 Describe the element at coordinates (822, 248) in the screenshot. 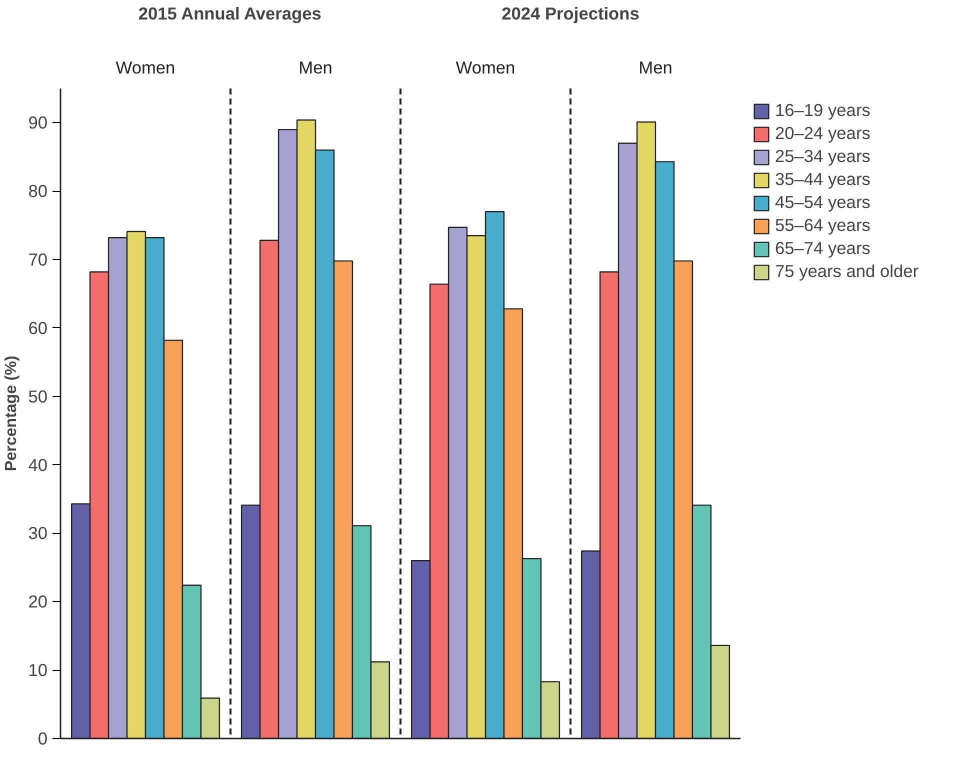

I see `legend-label: 65–74 years` at that location.